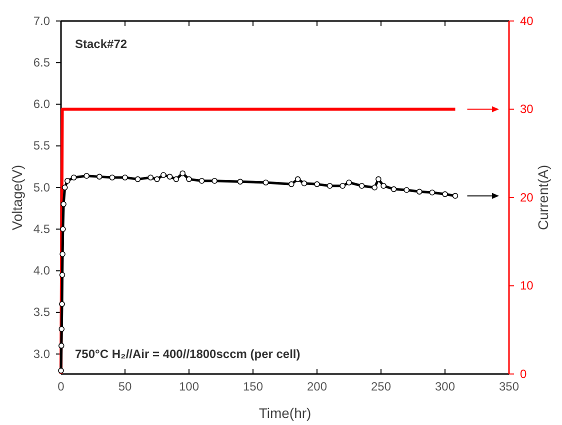 This screenshot has height=425, width=562. What do you see at coordinates (527, 21) in the screenshot?
I see `y2-tick-label: 40` at bounding box center [527, 21].